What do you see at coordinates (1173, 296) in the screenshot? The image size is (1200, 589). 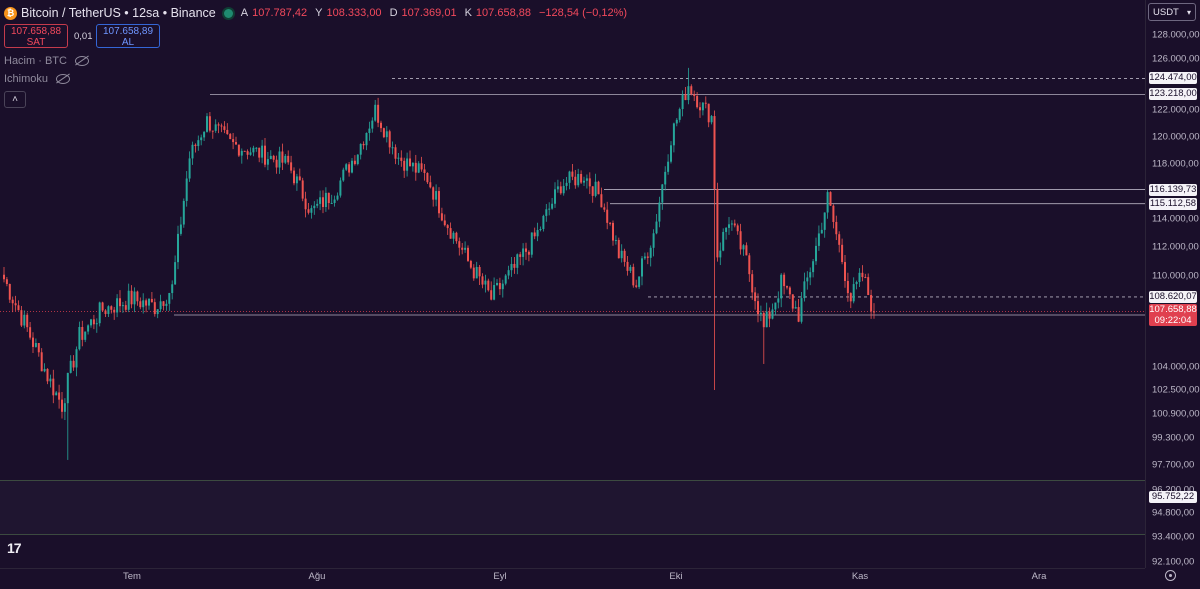 I see `price-level-label: 108.620,07` at bounding box center [1173, 296].